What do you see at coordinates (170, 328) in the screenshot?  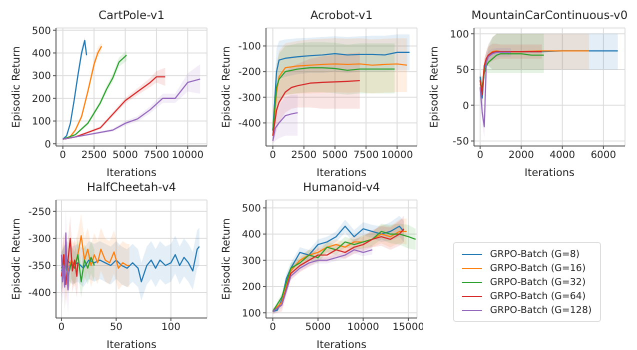 I see `x-tick-label: 100` at bounding box center [170, 328].